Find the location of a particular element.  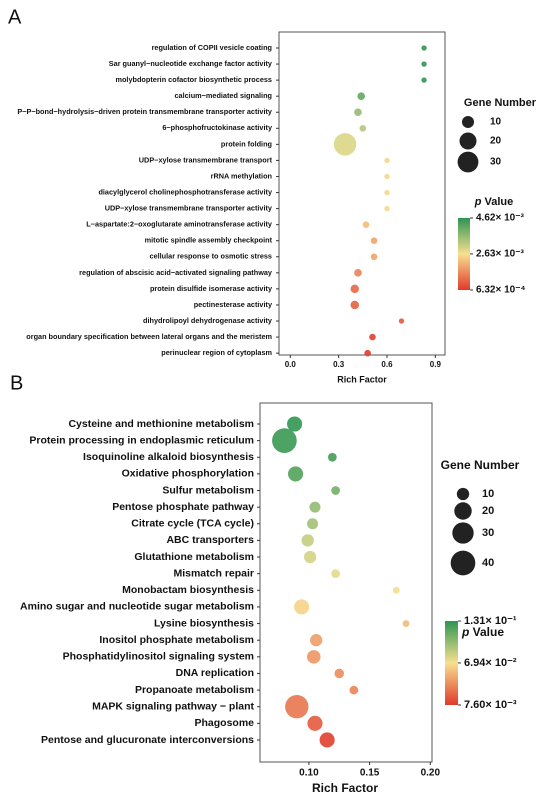

size-legend-label: 20 is located at coordinates (488, 511).